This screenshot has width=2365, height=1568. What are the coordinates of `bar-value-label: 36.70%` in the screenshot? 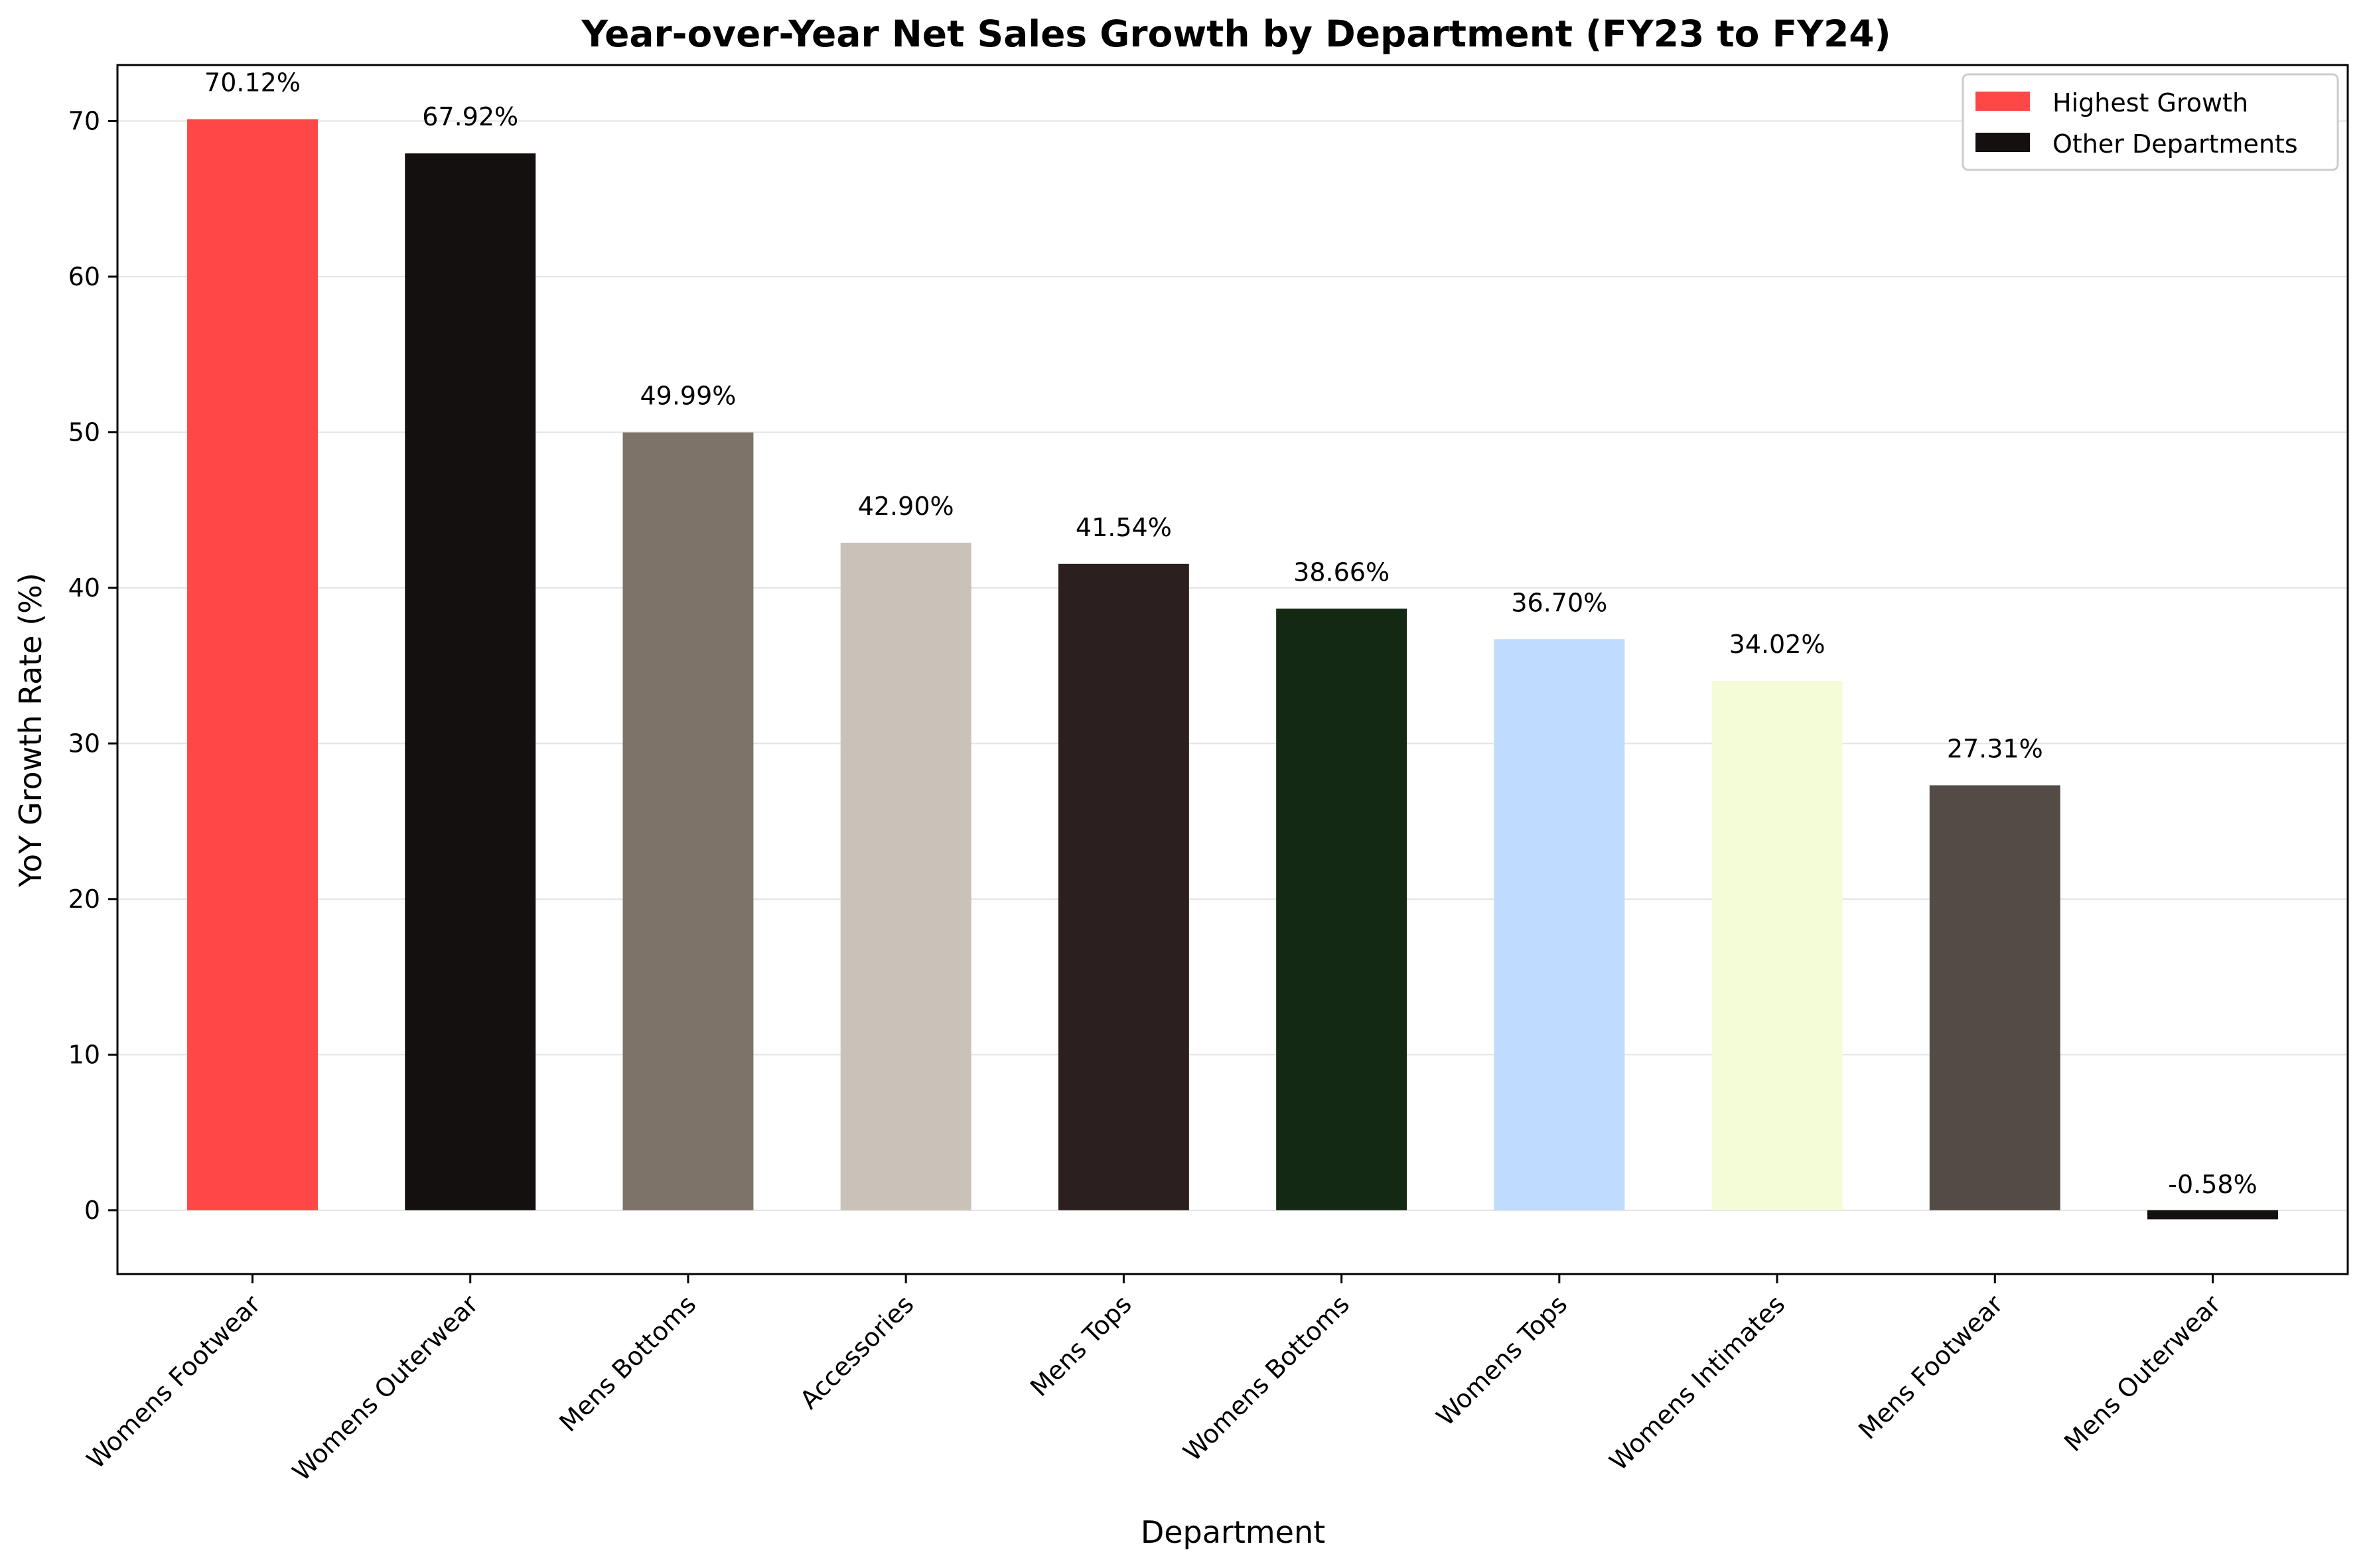 It's located at (1559, 602).